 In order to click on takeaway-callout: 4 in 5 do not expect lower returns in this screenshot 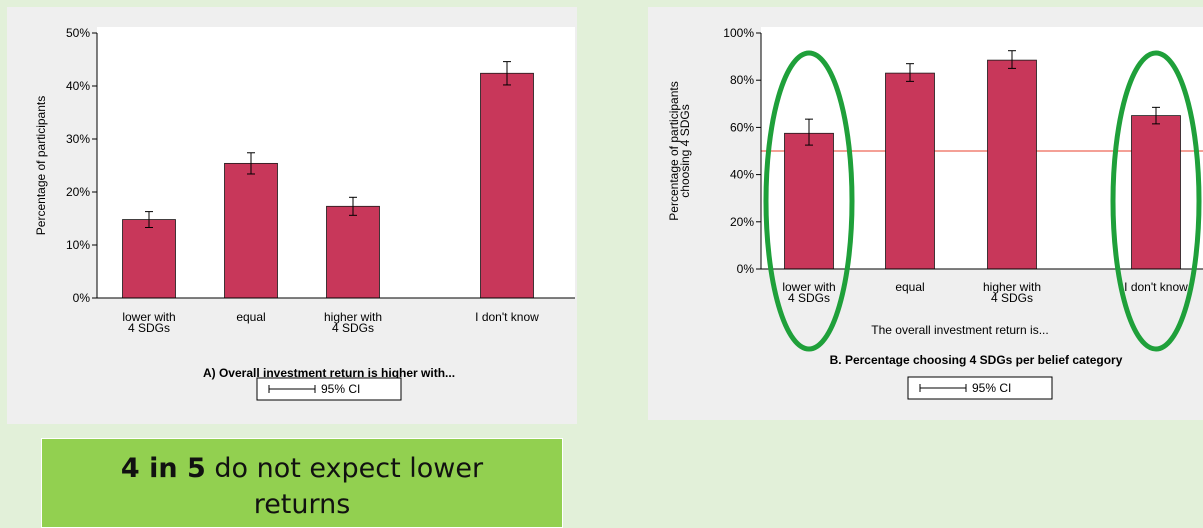, I will do `click(302, 483)`.